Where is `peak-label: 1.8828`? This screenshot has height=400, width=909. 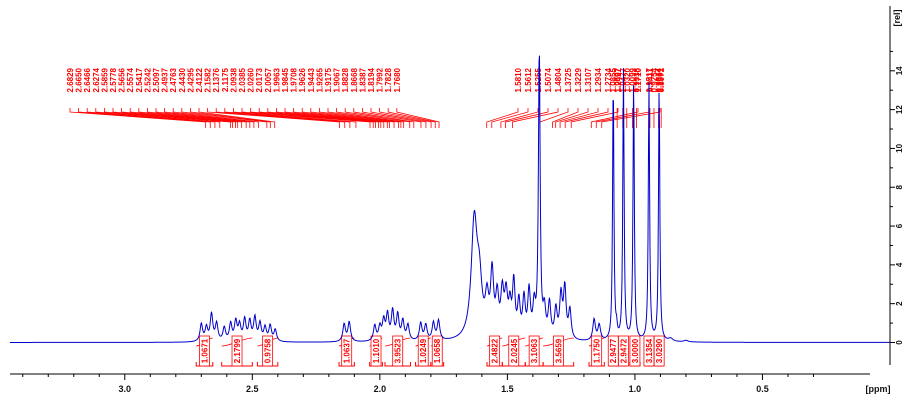 peak-label: 1.8828 is located at coordinates (345, 79).